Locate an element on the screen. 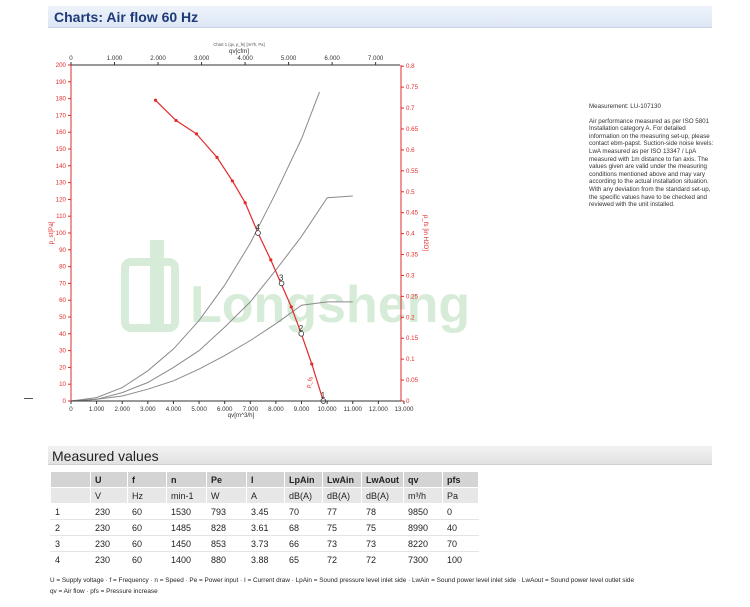 The height and width of the screenshot is (607, 750). x-top-tick-label: 4.000 is located at coordinates (245, 58).